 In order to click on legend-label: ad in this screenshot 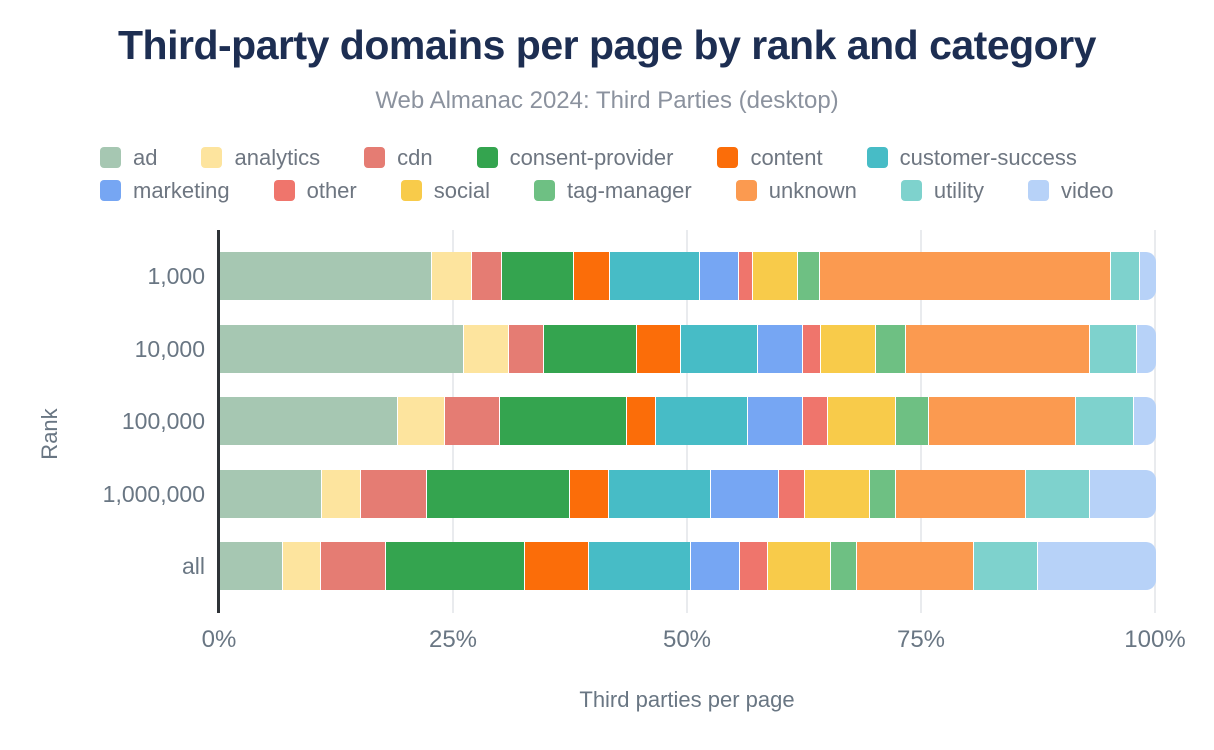, I will do `click(145, 157)`.